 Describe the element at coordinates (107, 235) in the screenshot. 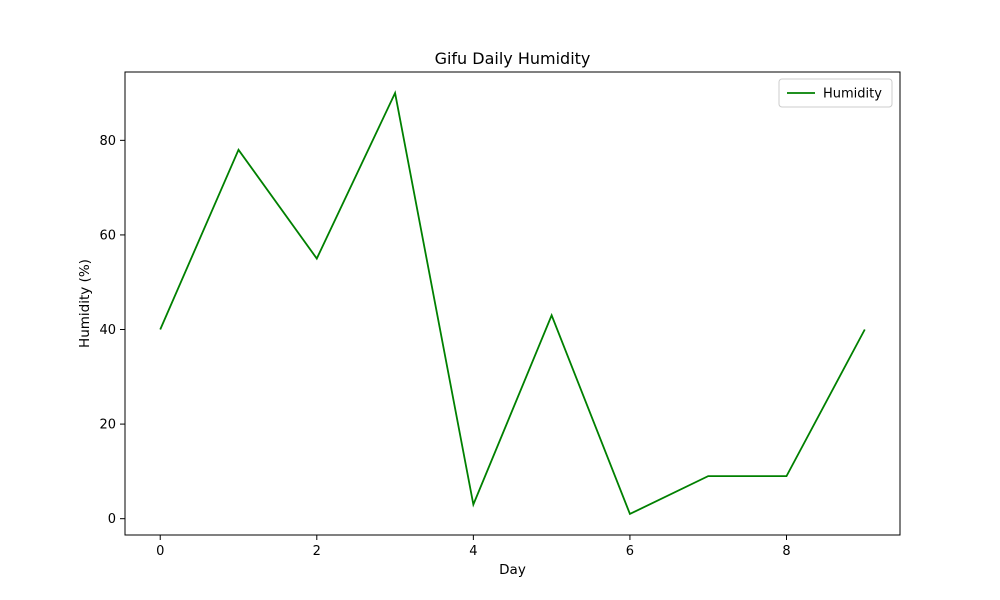

I see `y-tick-label: 60` at that location.